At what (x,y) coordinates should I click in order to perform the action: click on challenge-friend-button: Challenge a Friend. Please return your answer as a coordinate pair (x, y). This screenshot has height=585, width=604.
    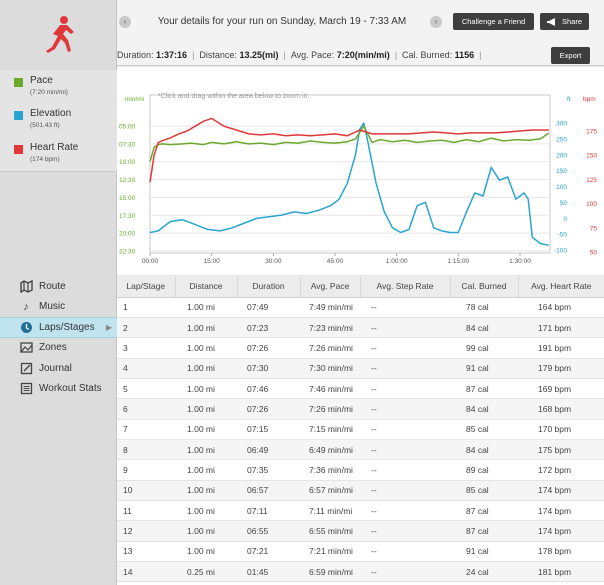
    Looking at the image, I should click on (493, 21).